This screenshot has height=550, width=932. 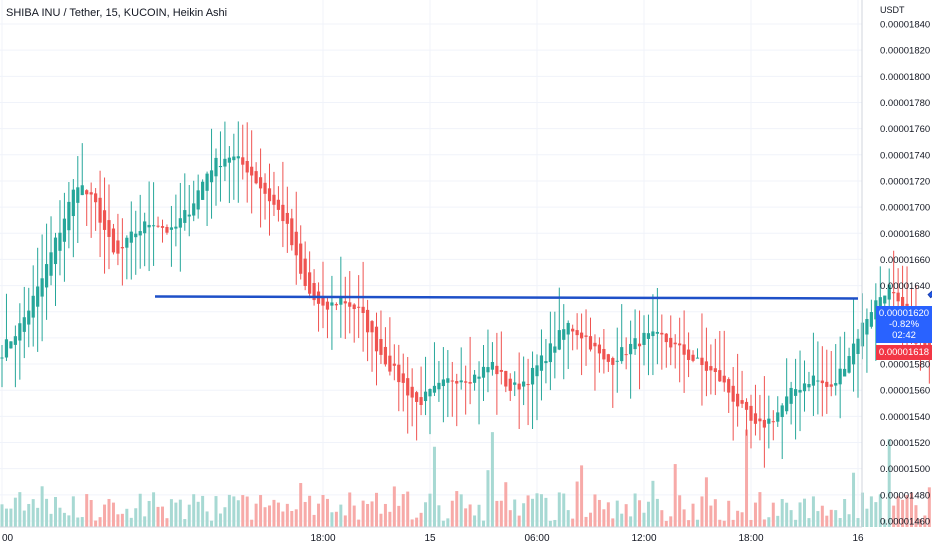 I want to click on horizontal-resistance-line, so click(x=506, y=297).